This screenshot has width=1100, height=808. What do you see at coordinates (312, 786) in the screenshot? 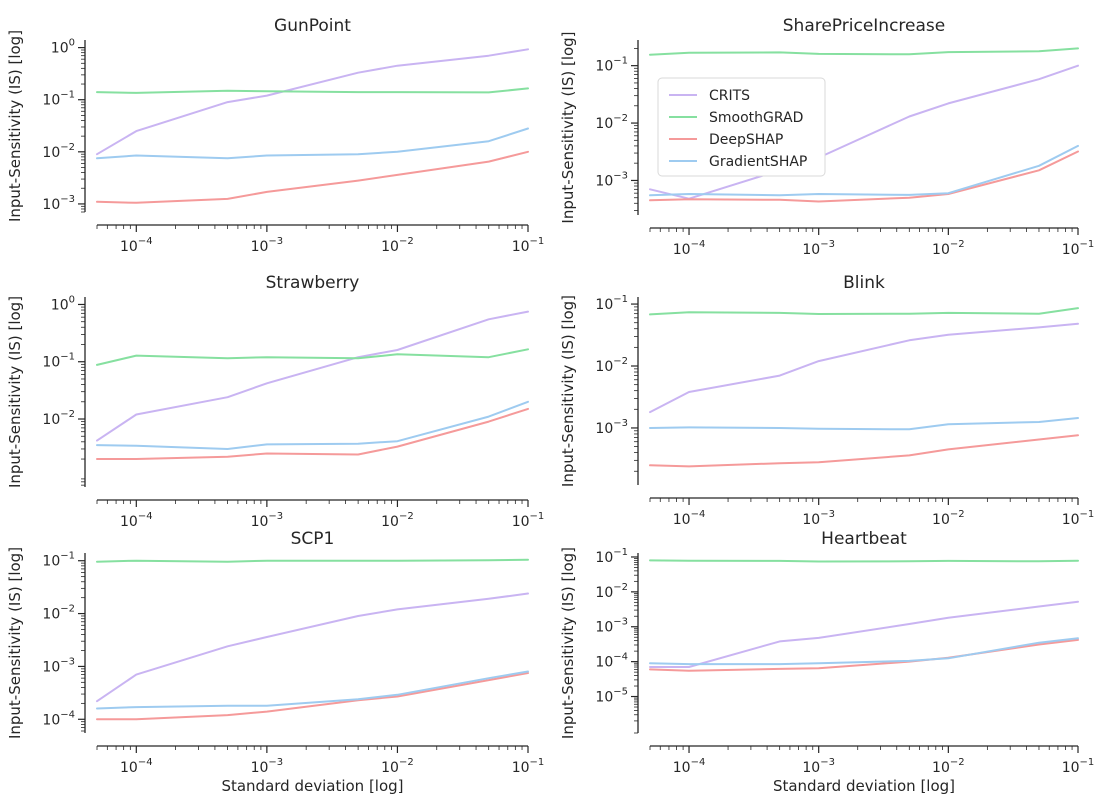
I see `x-axis-label: Standard deviation [log]` at bounding box center [312, 786].